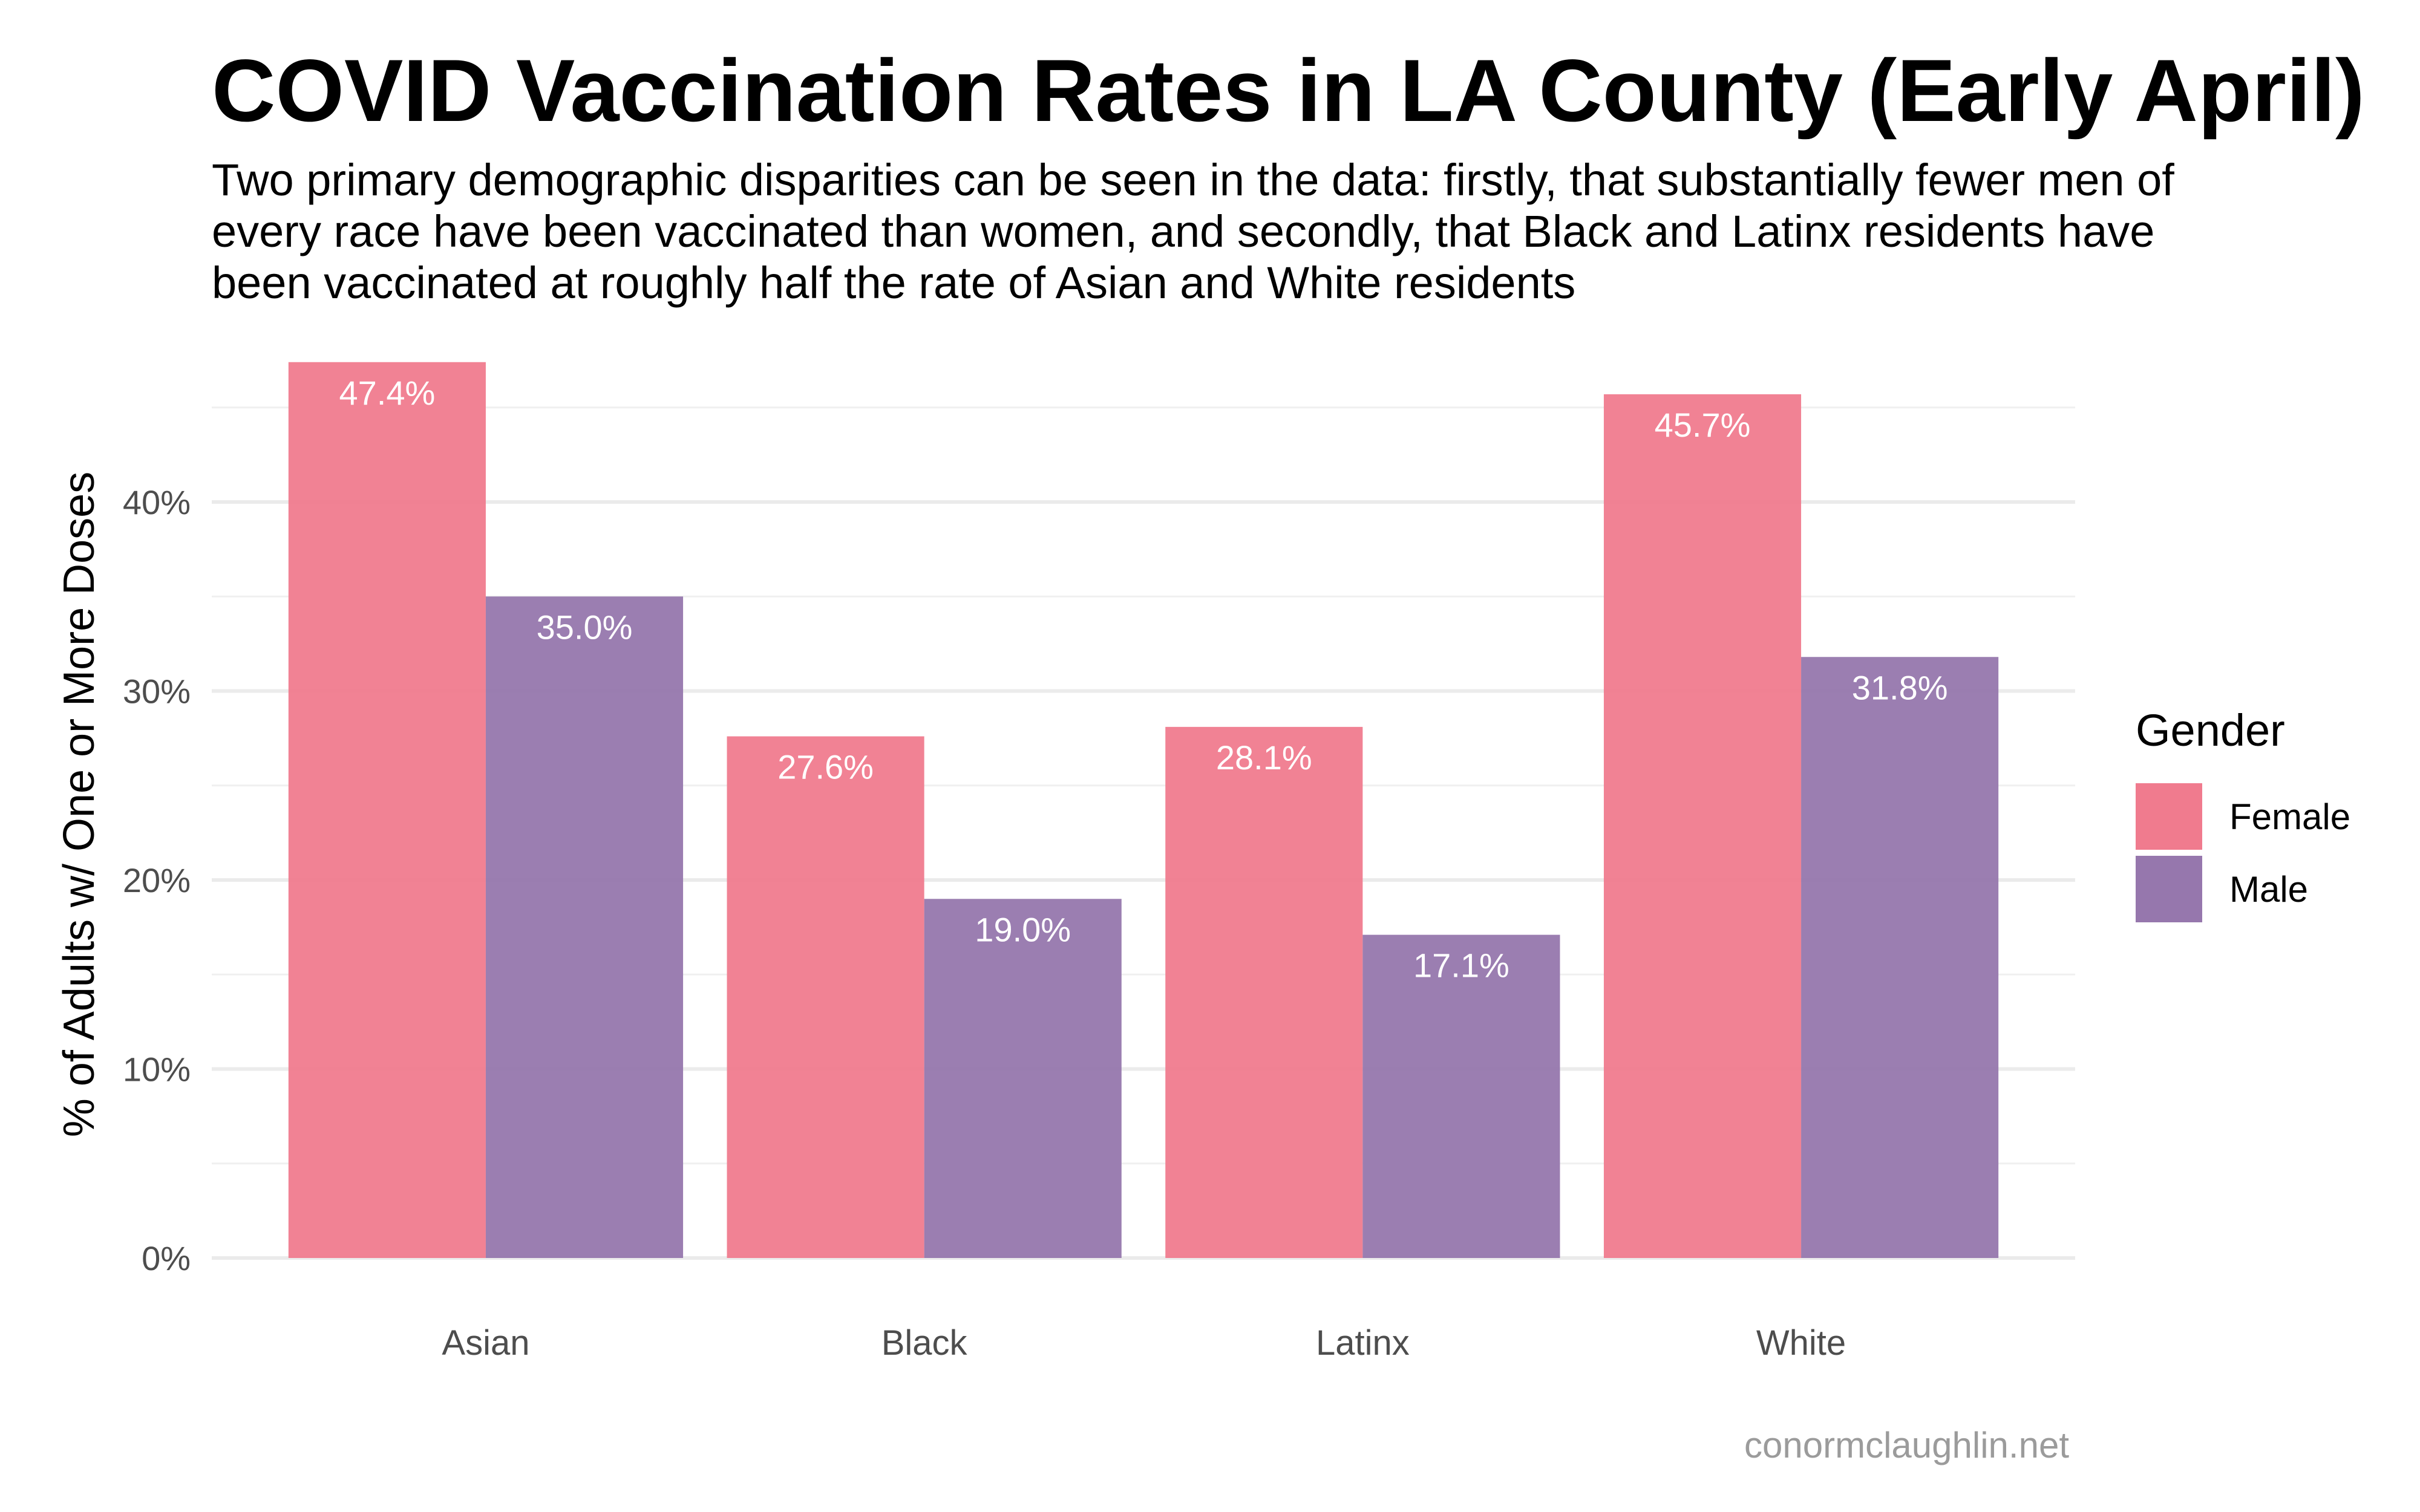  What do you see at coordinates (166, 1258) in the screenshot?
I see `y-tick-label: 0%` at bounding box center [166, 1258].